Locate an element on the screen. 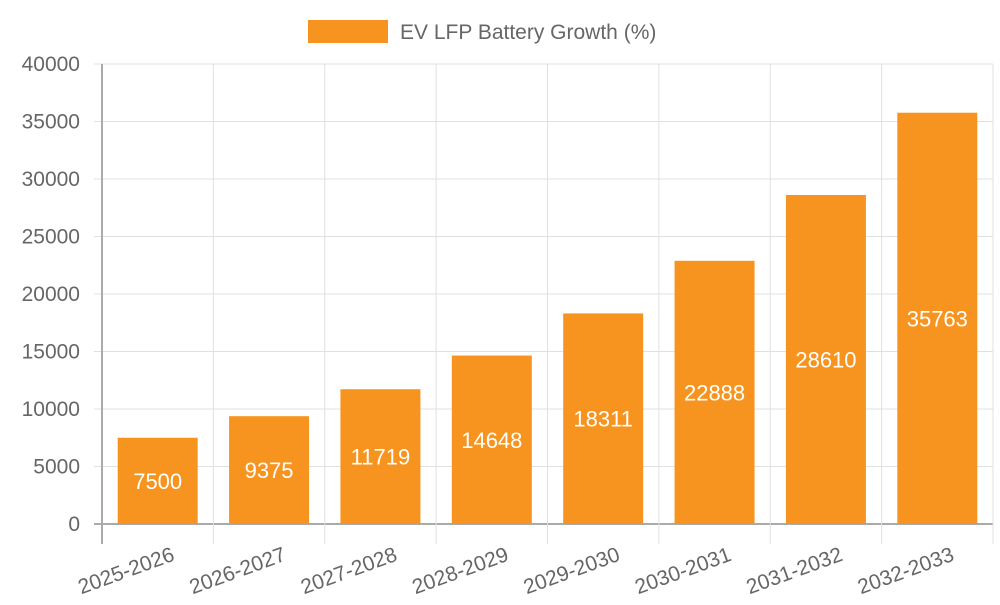  data-label: 14648 is located at coordinates (491, 440).